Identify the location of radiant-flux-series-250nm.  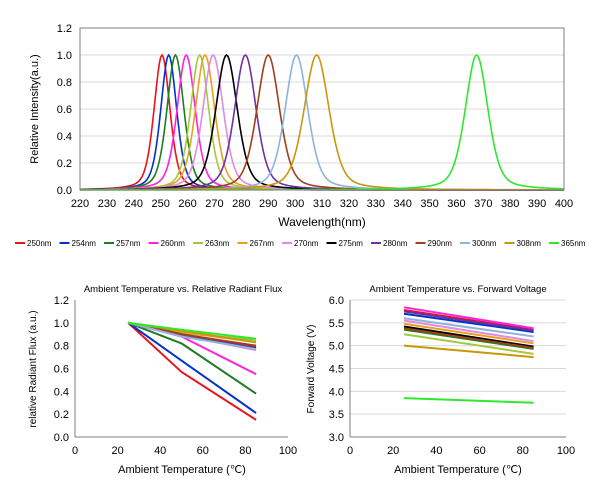
(192, 371).